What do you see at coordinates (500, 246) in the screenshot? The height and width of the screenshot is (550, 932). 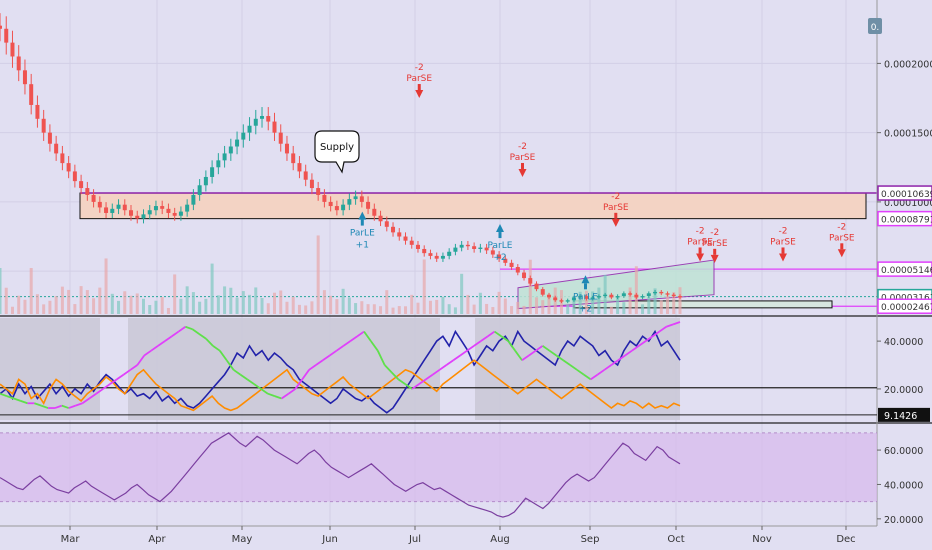 I see `signal-label: ParLE` at bounding box center [500, 246].